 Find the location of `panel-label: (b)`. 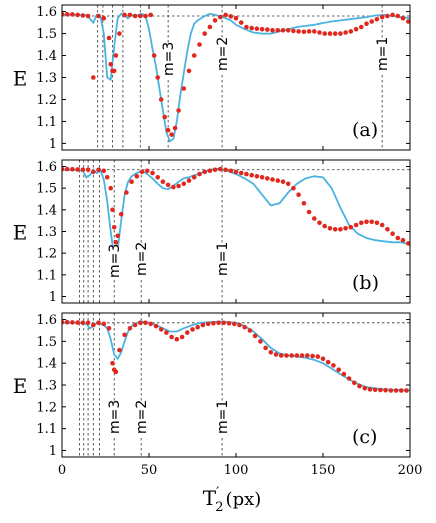

panel-label: (b) is located at coordinates (365, 283).